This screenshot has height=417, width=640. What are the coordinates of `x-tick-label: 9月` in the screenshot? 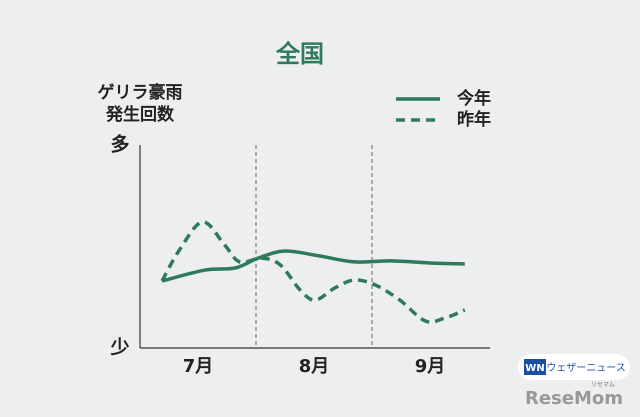 It's located at (430, 366).